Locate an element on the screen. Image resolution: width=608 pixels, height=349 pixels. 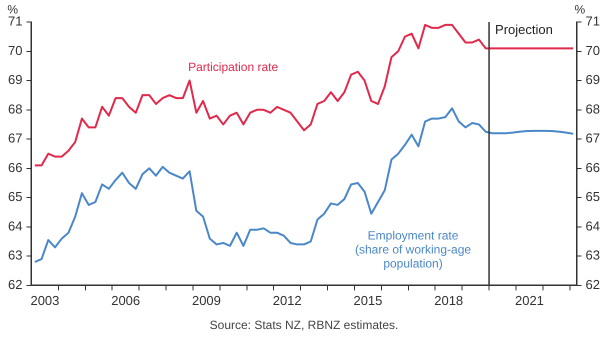
y2-tick-label: 67 is located at coordinates (593, 138).